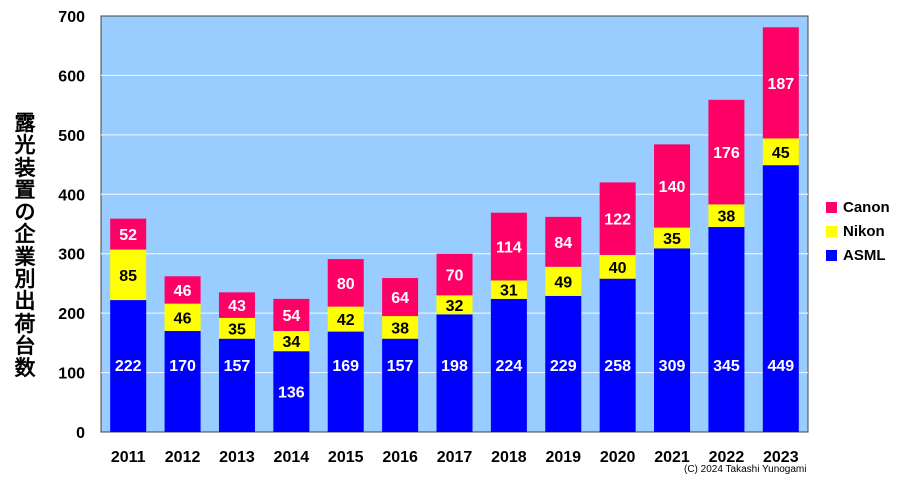 The width and height of the screenshot is (900, 487). I want to click on data-label-asml: 258, so click(617, 366).